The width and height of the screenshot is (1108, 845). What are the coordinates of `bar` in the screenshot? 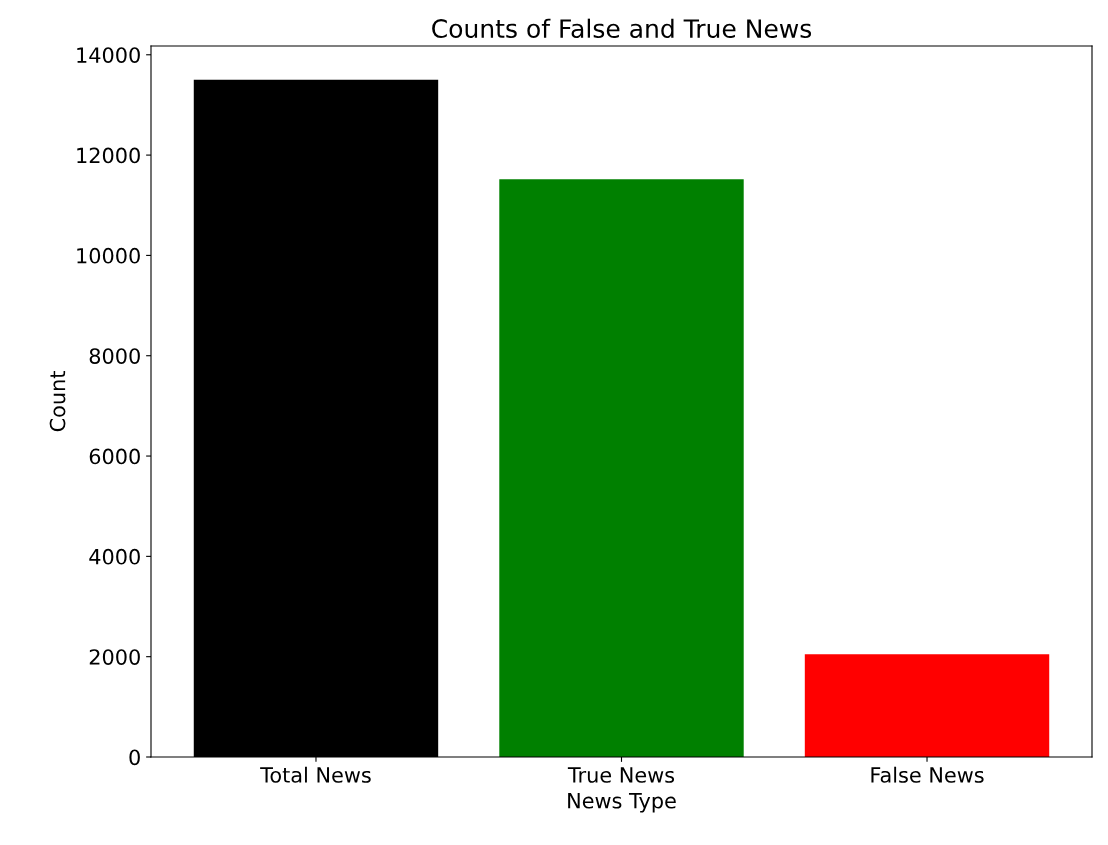 It's located at (927, 705).